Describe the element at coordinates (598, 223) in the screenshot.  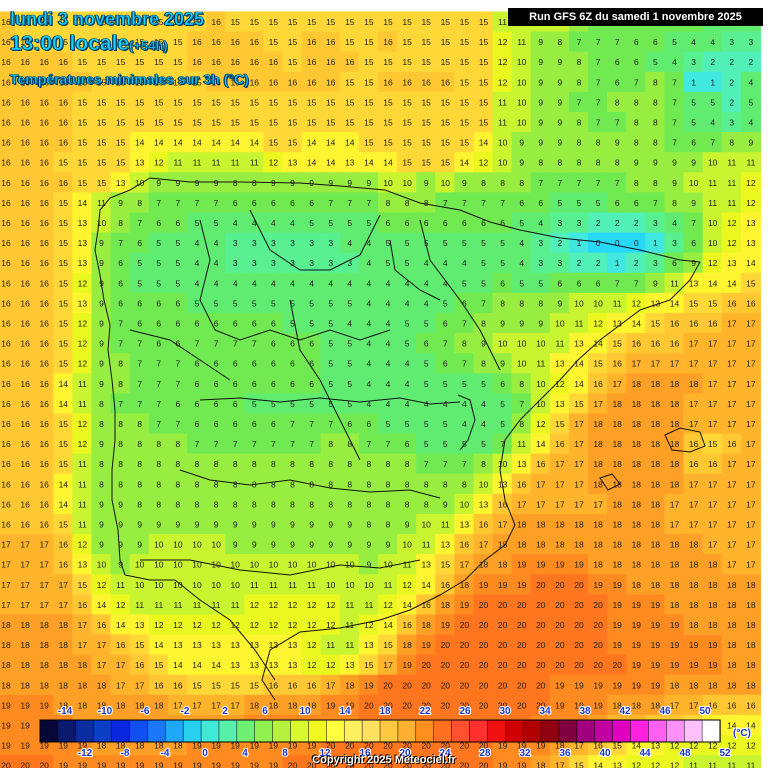
I see `grid-value: 2` at that location.